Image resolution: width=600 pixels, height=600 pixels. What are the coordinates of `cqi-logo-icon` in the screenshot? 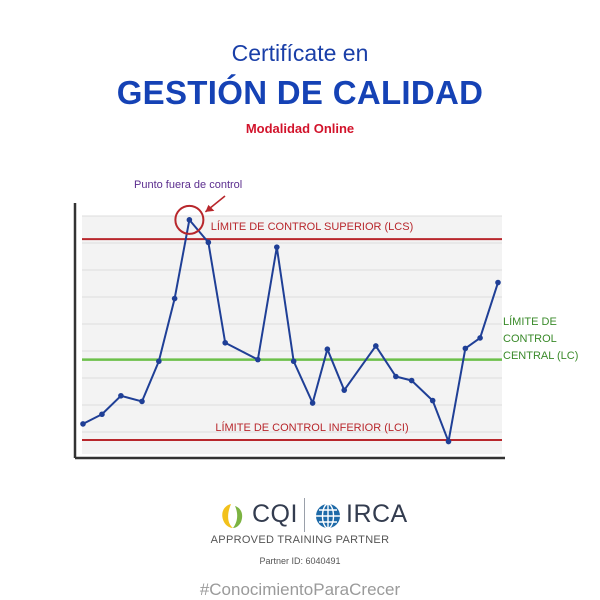 It's located at (232, 516).